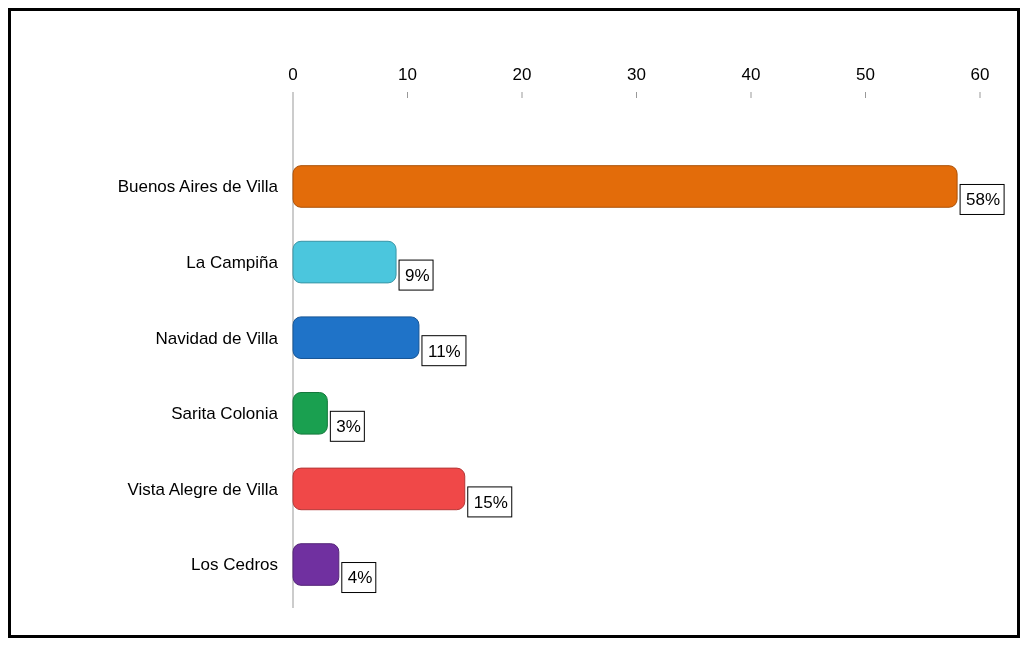 The height and width of the screenshot is (646, 1028). What do you see at coordinates (751, 74) in the screenshot?
I see `x-tick-label: 40` at bounding box center [751, 74].